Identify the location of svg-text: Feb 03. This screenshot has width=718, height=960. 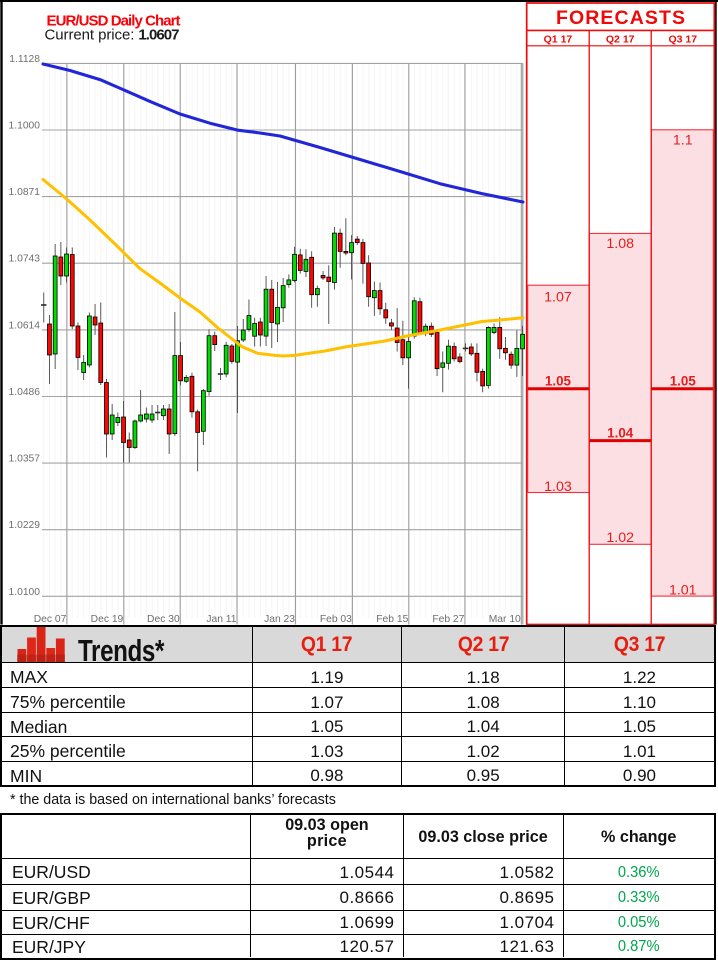
(336, 619).